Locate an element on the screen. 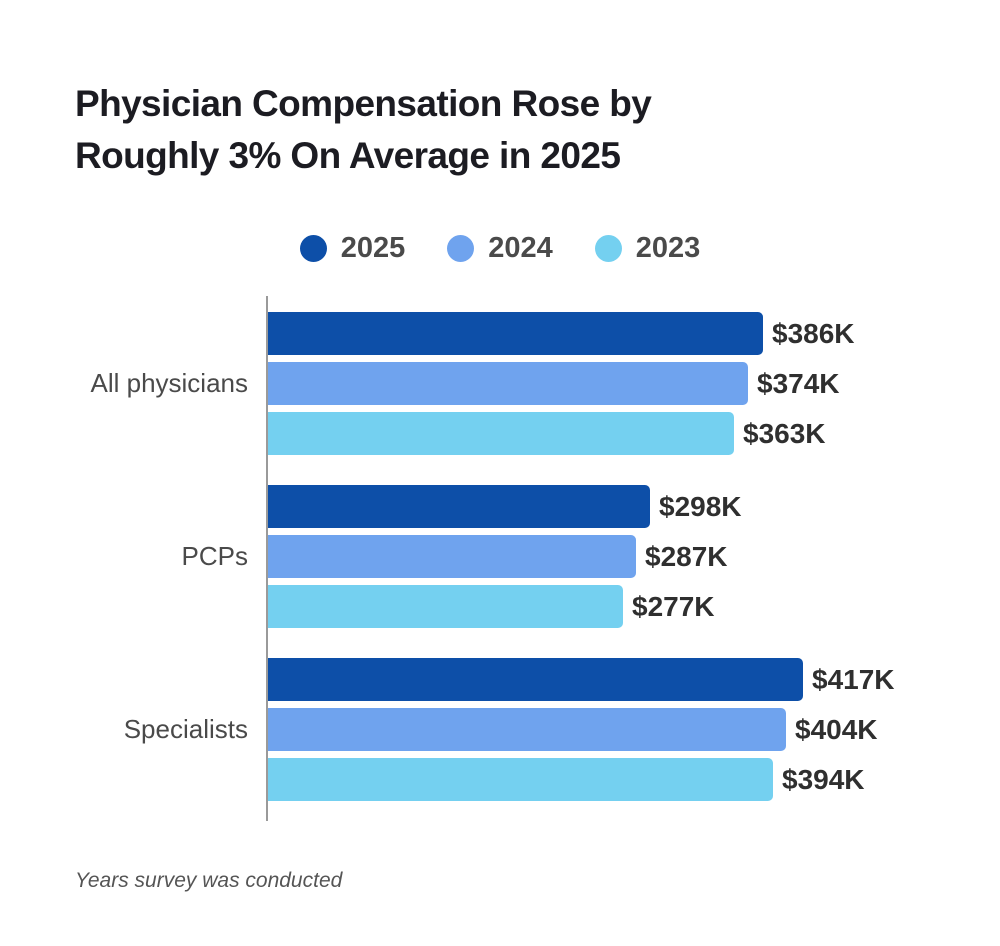  bar-value-label: $374K is located at coordinates (798, 383).